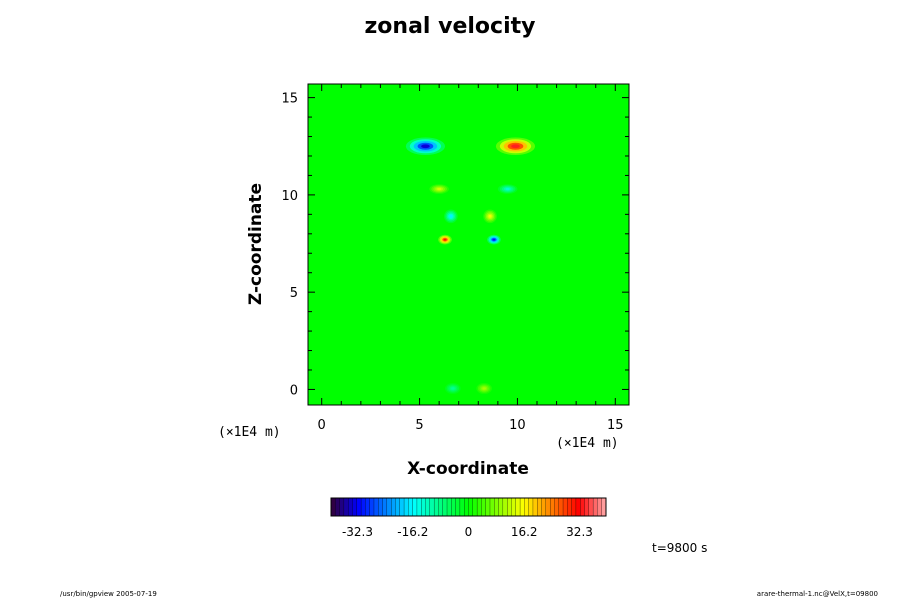 The width and height of the screenshot is (900, 600). Describe the element at coordinates (470, 265) in the screenshot. I see `field-contours` at that location.